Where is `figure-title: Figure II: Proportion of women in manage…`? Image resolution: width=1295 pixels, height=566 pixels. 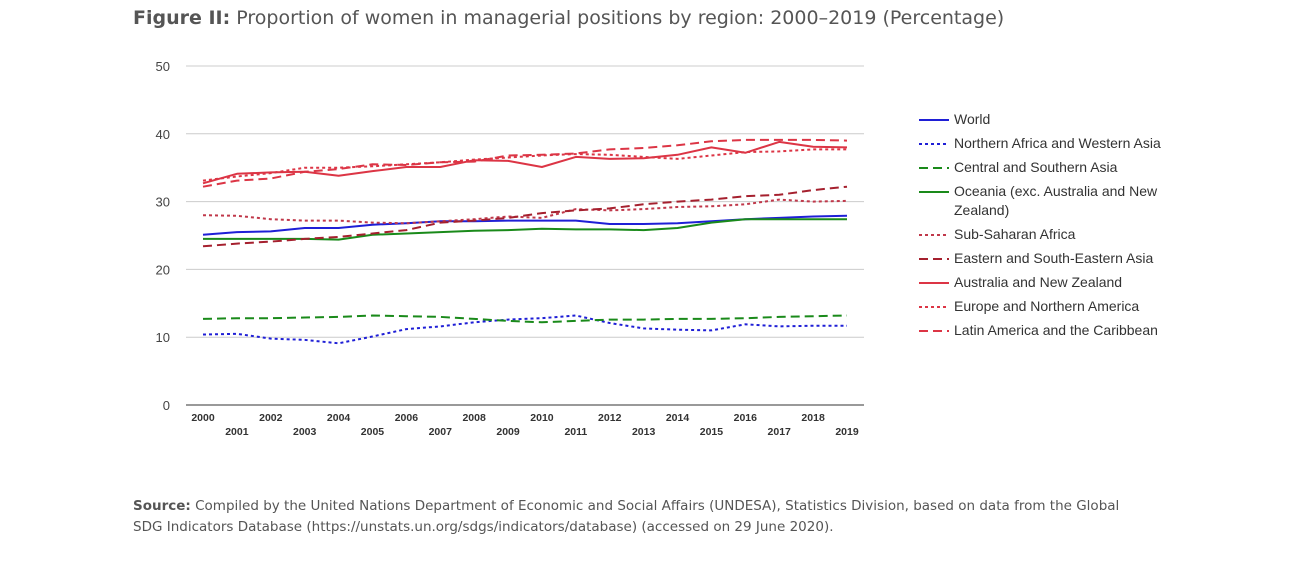 figure-title: Figure II: Proportion of women in manage… is located at coordinates (568, 18).